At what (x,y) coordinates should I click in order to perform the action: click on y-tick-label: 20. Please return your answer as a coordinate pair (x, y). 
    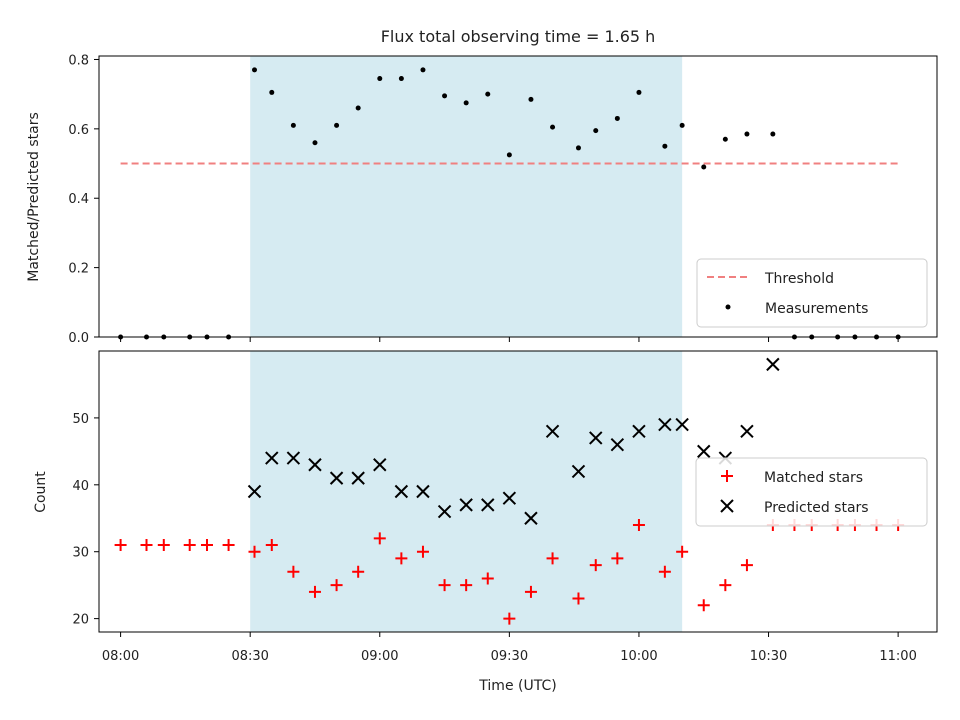
    Looking at the image, I should click on (80, 620).